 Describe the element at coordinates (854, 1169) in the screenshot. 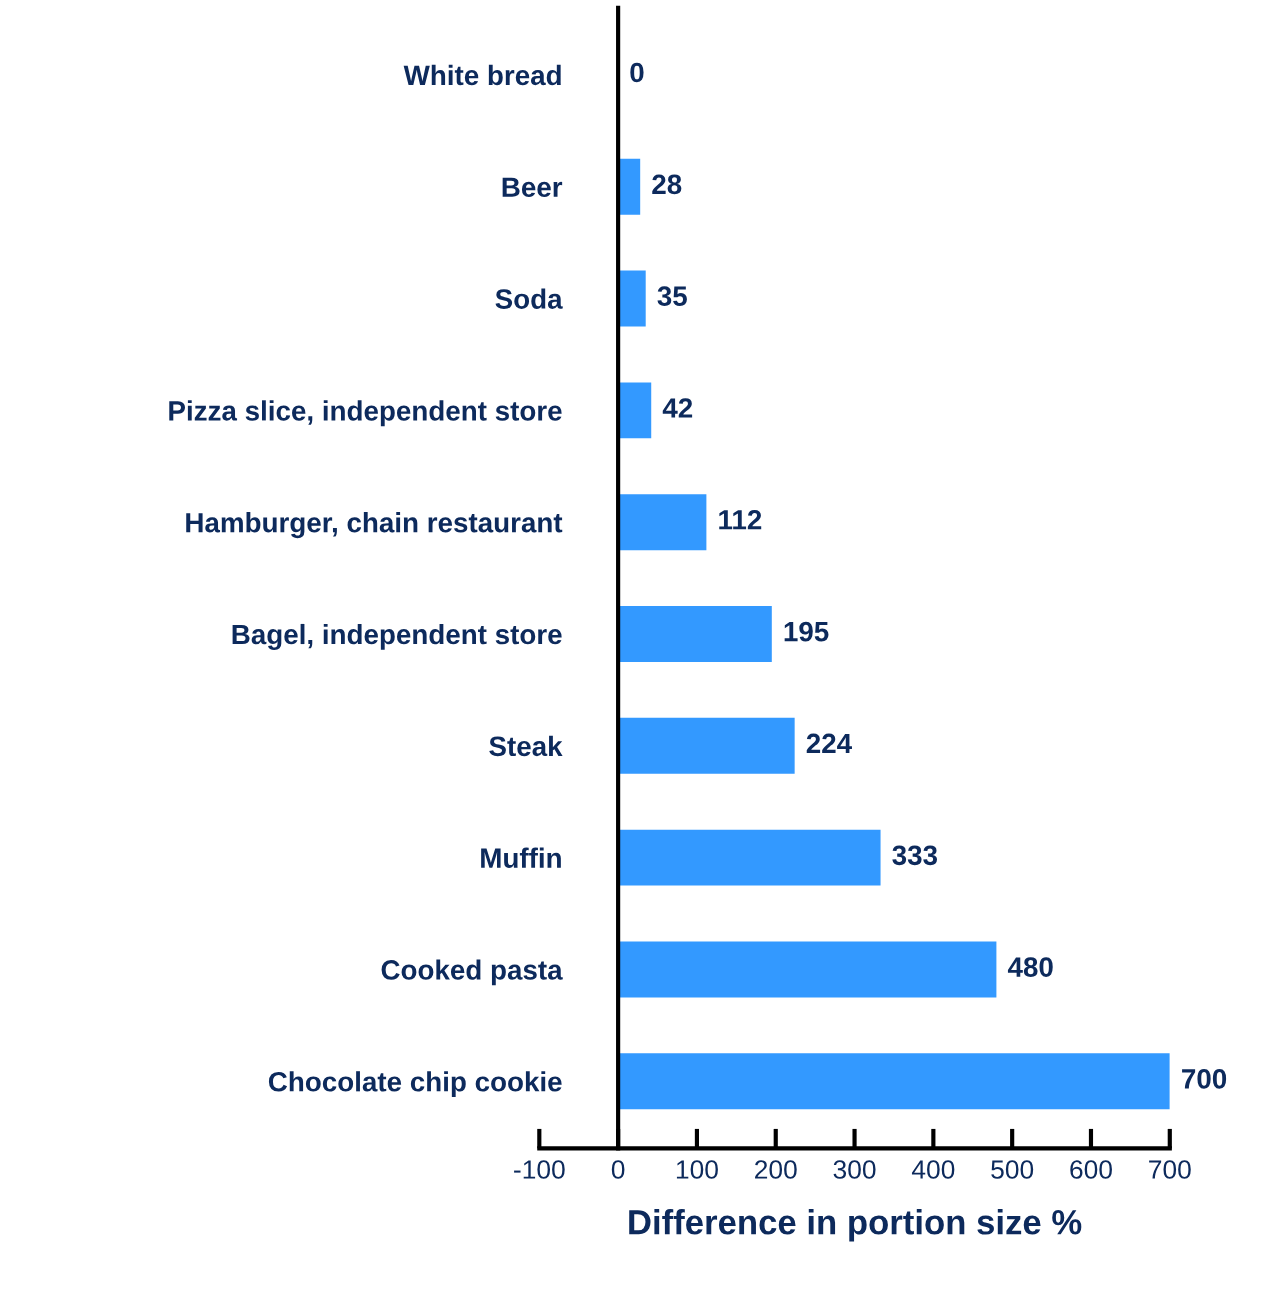

I see `x-tick-label: 300` at that location.